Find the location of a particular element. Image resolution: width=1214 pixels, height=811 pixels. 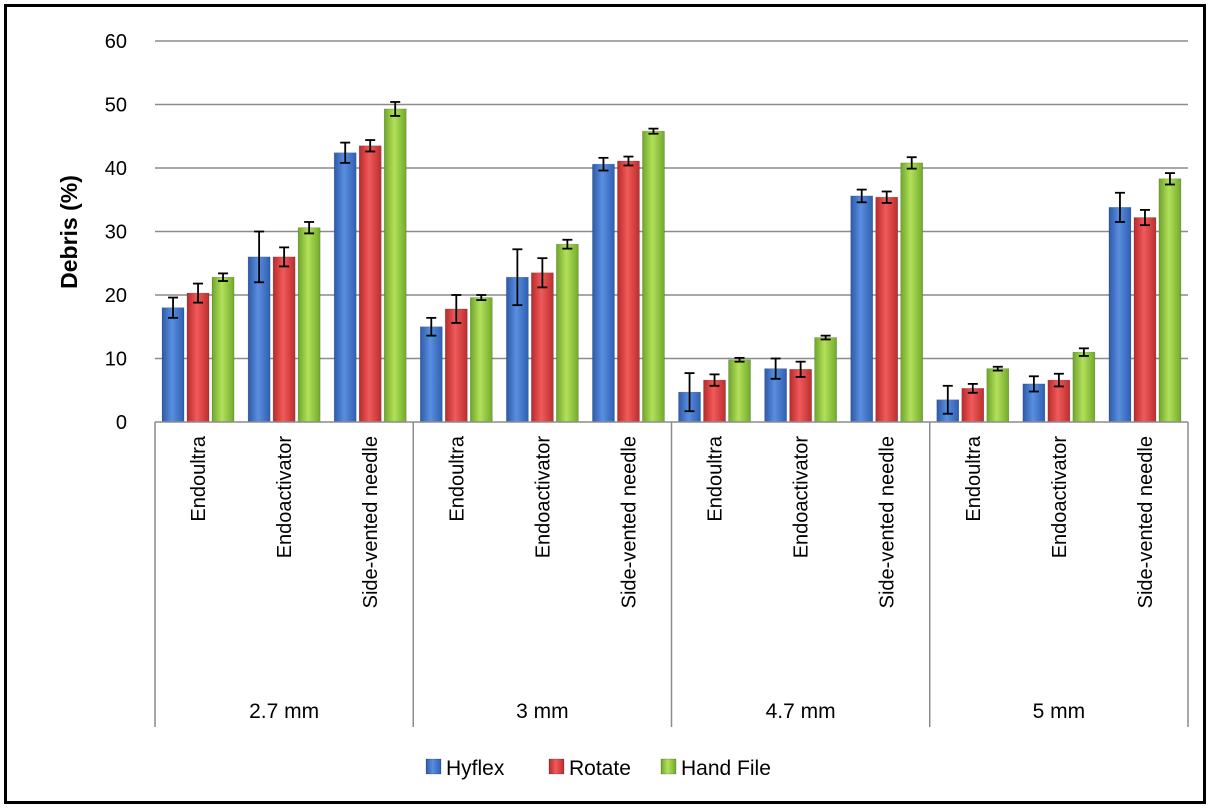

y-tick-label: 50 is located at coordinates (116, 106).